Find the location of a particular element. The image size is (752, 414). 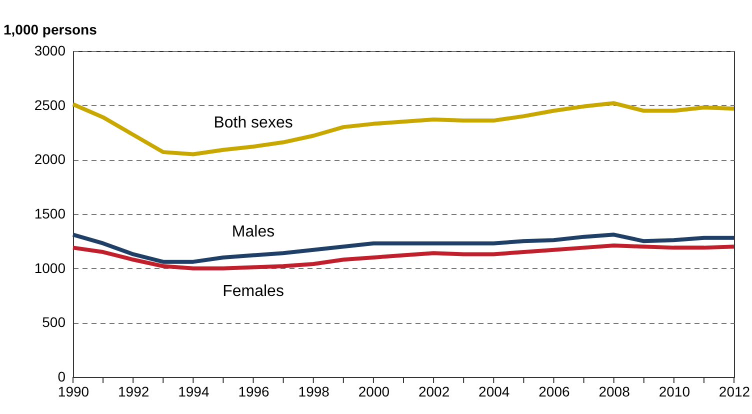

y-axis-title: 1,000 persons is located at coordinates (51, 30).